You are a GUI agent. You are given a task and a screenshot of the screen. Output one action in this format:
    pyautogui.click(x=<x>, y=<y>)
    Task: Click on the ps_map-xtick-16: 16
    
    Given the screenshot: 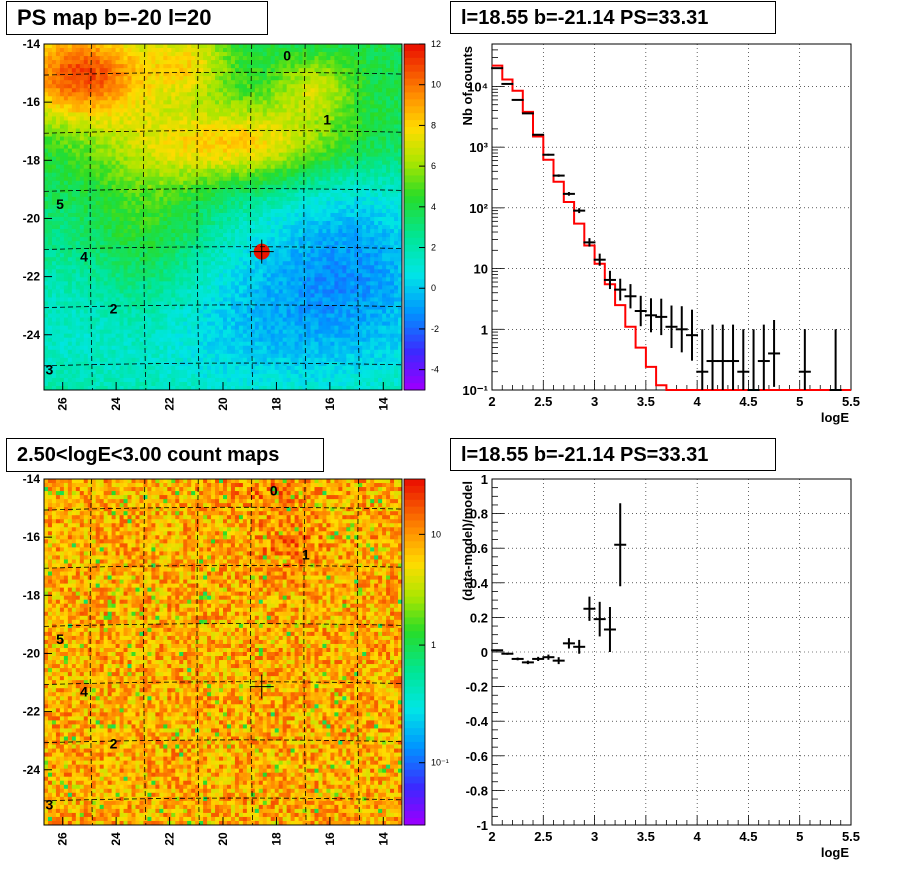 What is the action you would take?
    pyautogui.click(x=330, y=404)
    